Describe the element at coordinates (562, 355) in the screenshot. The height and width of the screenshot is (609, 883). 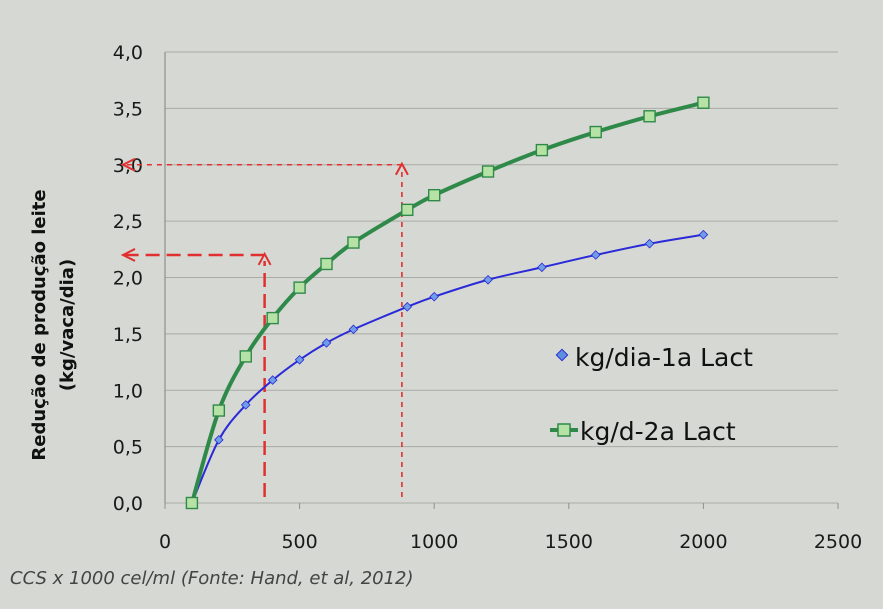
I see `legend-marker-diamond` at that location.